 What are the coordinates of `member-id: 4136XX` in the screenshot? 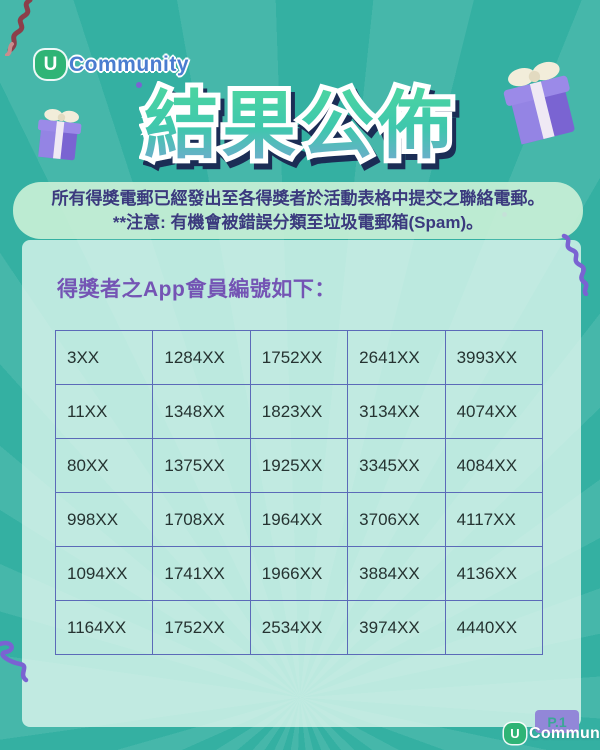 It's located at (494, 573).